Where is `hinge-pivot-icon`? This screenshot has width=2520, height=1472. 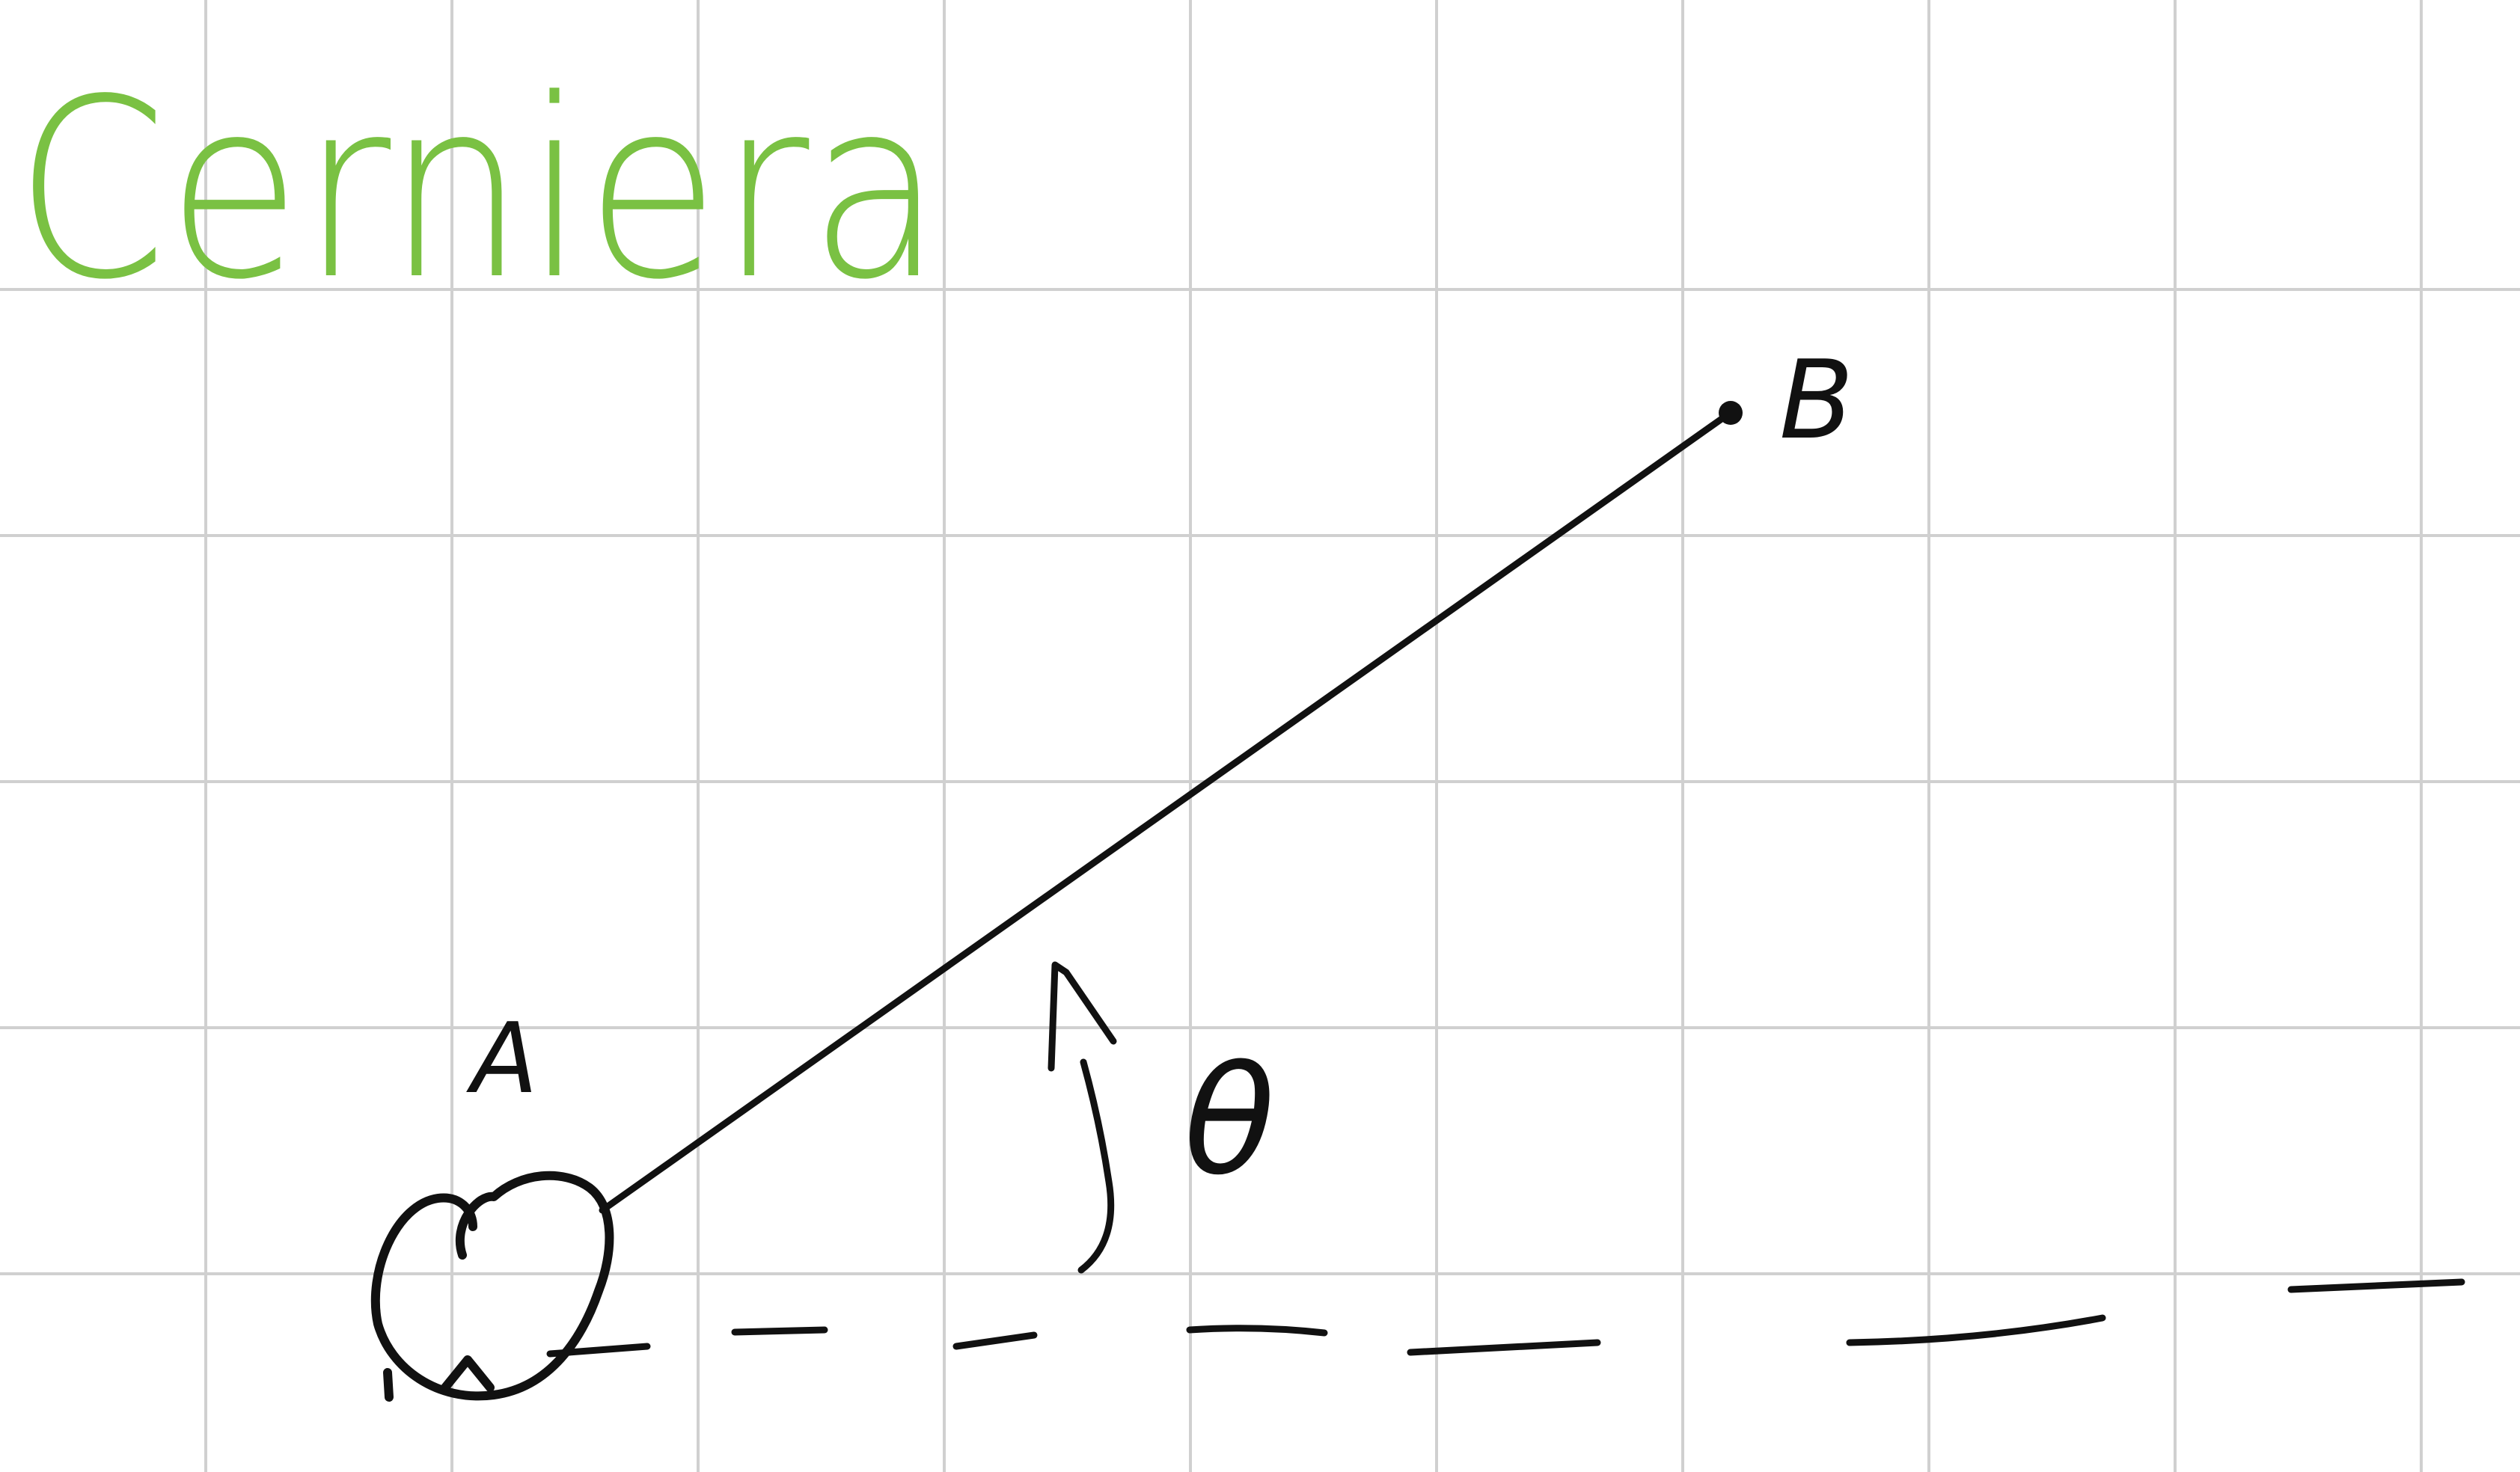 hinge-pivot-icon is located at coordinates (492, 1286).